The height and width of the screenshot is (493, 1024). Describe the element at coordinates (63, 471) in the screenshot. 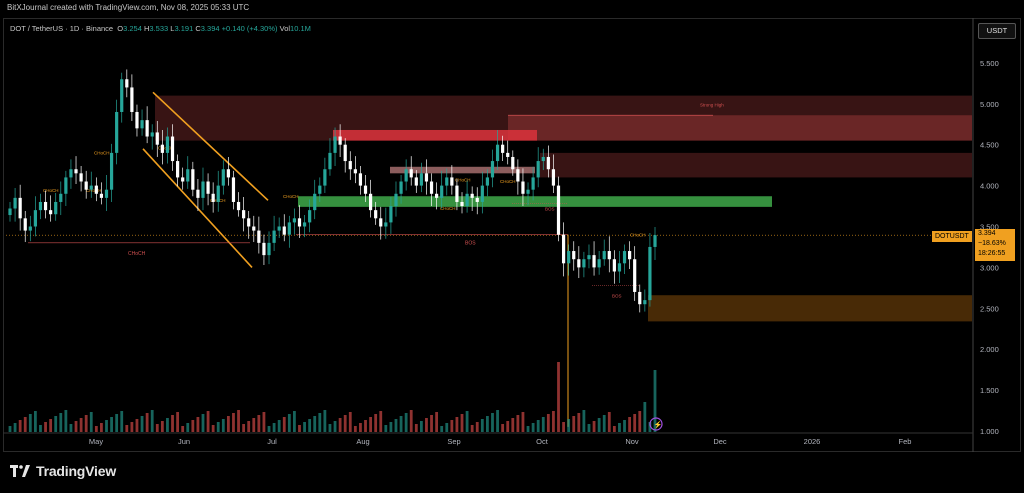

I see `tradingview-logo: TradingView` at that location.